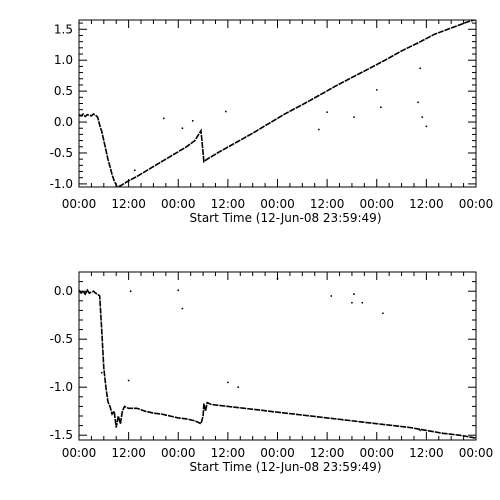 The image size is (500, 500). What do you see at coordinates (63, 29) in the screenshot?
I see `y-tick-label: 1.5` at bounding box center [63, 29].